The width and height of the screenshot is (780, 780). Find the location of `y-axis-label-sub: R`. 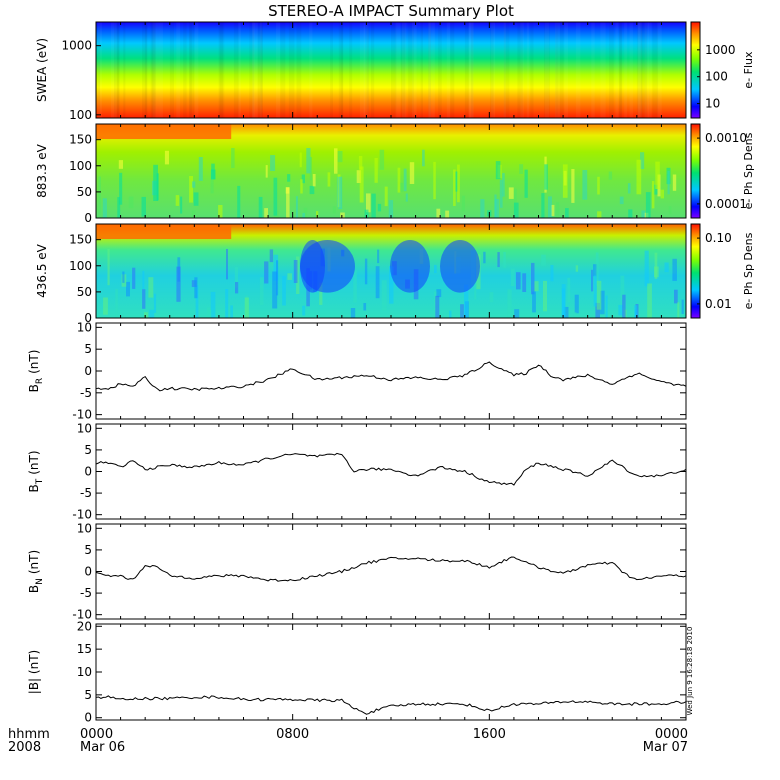

y-axis-label-sub: R is located at coordinates (40, 381).